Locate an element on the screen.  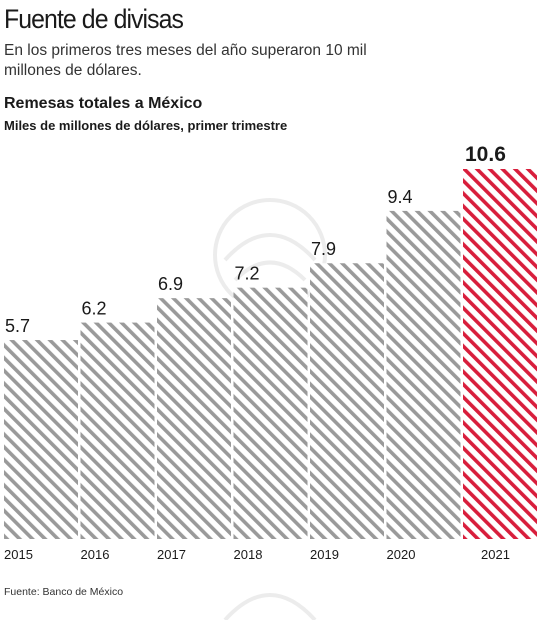
x-tick-label-2018: 2018 is located at coordinates (248, 554).